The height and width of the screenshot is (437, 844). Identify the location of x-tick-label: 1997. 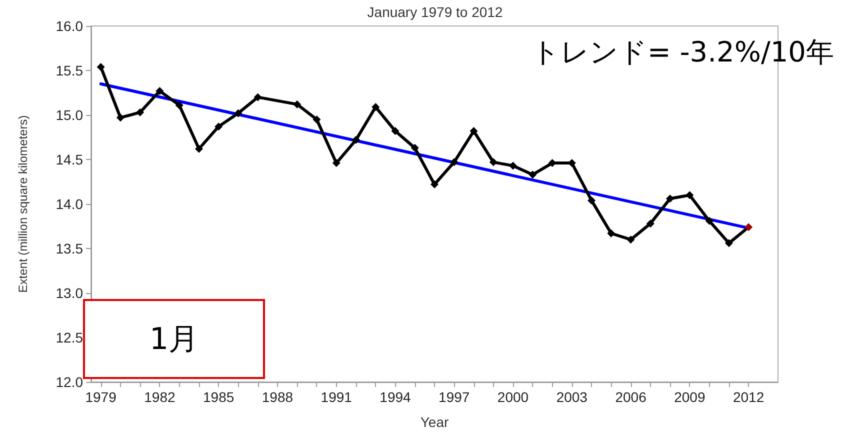
(454, 397).